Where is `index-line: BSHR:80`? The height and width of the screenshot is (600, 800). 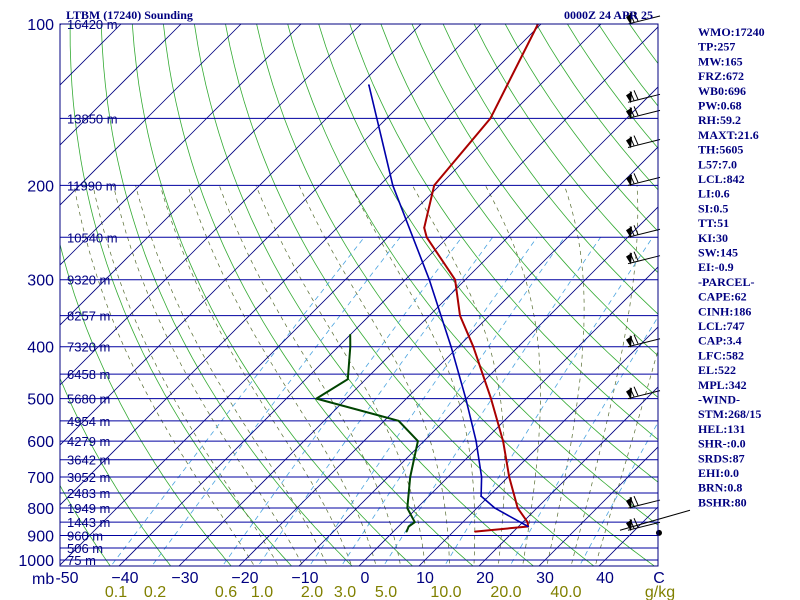 index-line: BSHR:80 is located at coordinates (722, 502).